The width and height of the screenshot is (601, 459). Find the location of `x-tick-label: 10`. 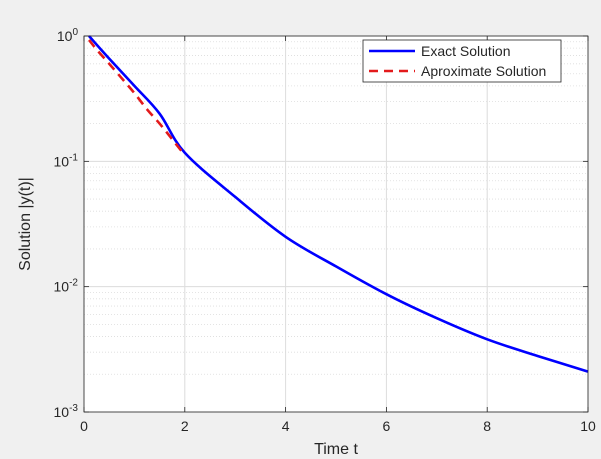

x-tick-label: 10 is located at coordinates (588, 426).